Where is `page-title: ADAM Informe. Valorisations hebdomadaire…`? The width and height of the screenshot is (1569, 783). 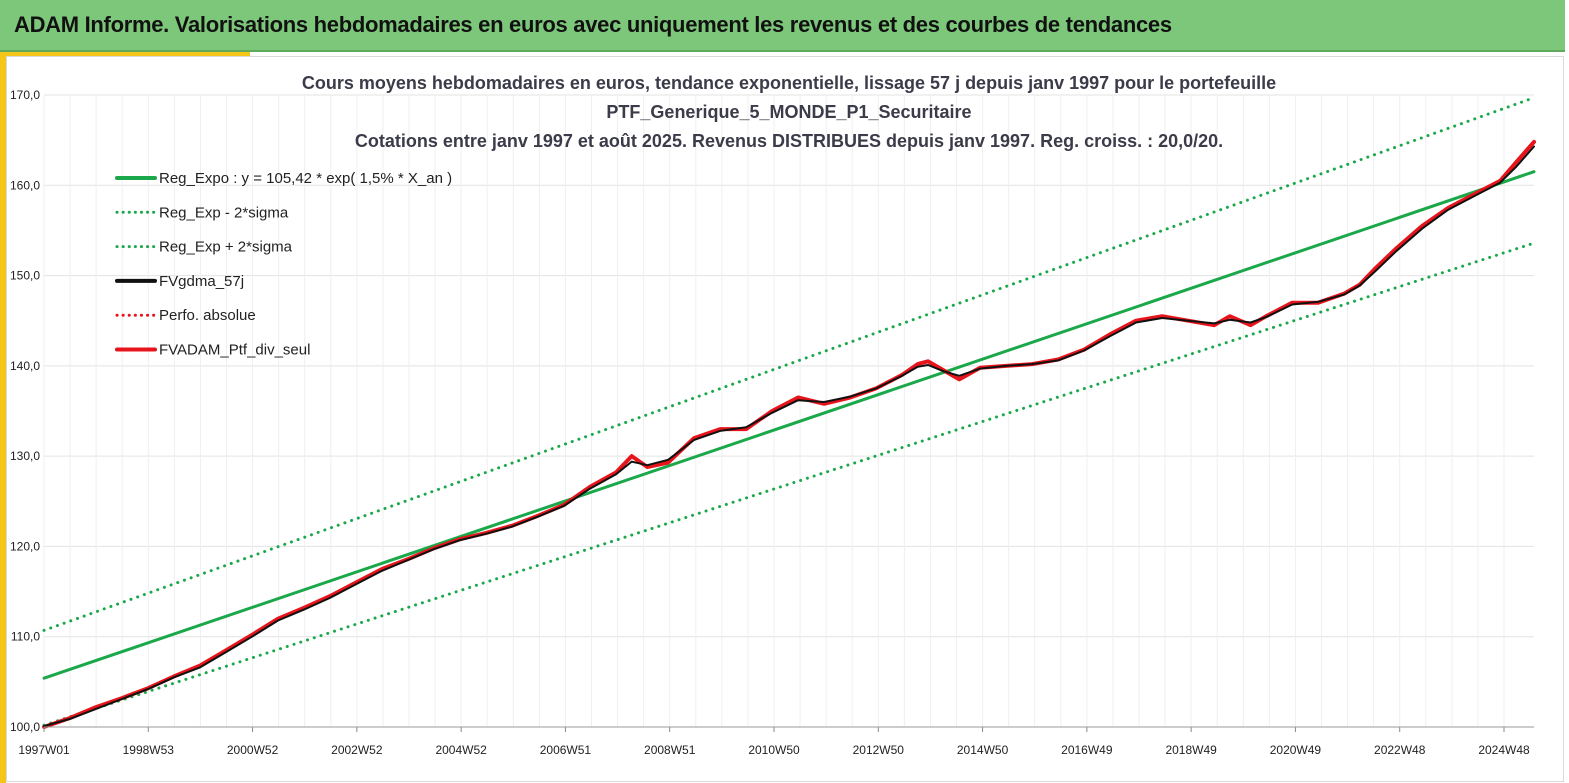
page-title: ADAM Informe. Valorisations hebdomadaire… is located at coordinates (593, 24).